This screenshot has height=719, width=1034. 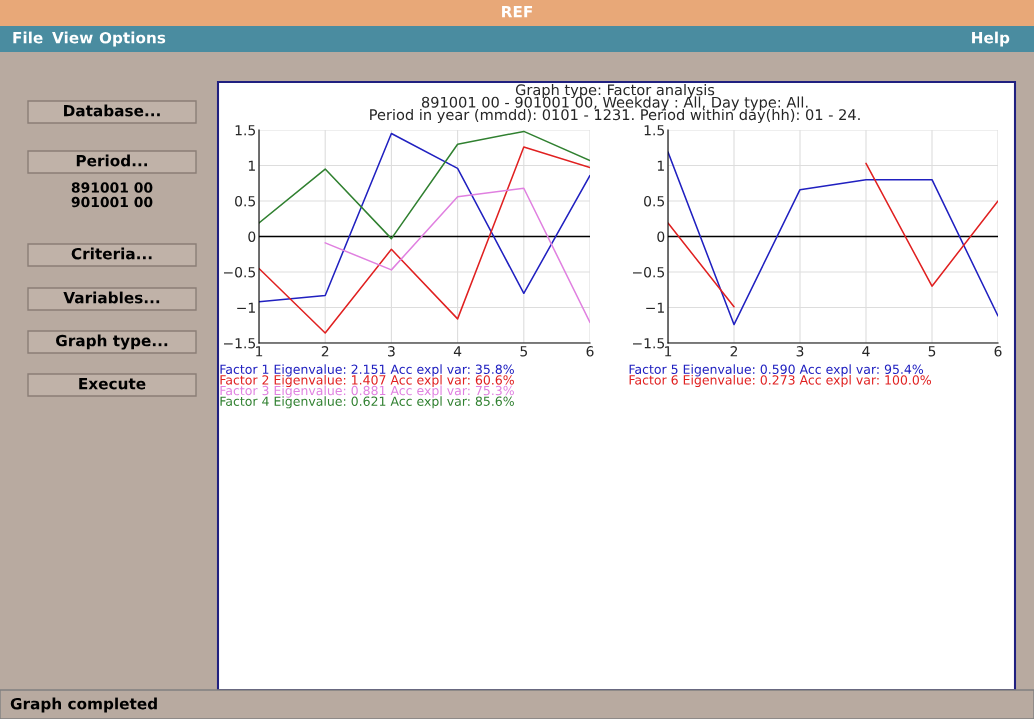 I want to click on text: Options, so click(x=132, y=39).